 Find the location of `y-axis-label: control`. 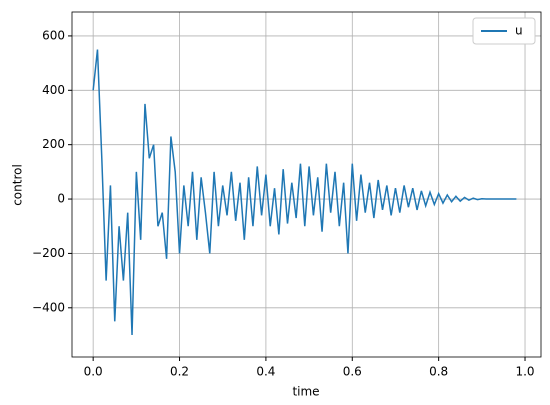

y-axis-label: control is located at coordinates (18, 185).